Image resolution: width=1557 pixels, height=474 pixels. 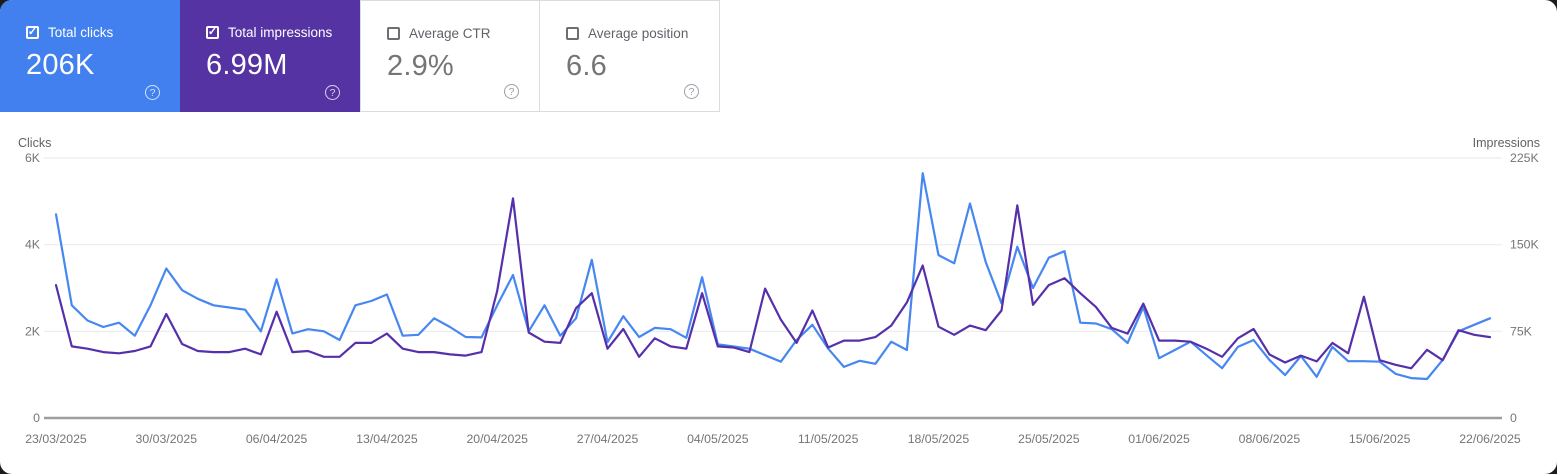 I want to click on card-header: Average CTR, so click(x=463, y=33).